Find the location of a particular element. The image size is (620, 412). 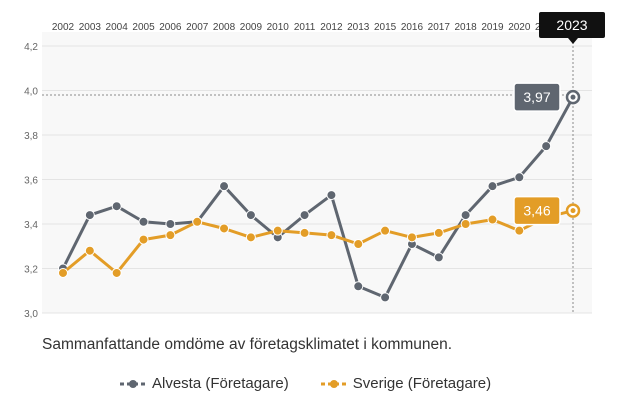

x-tick-label: 2015 is located at coordinates (385, 27).